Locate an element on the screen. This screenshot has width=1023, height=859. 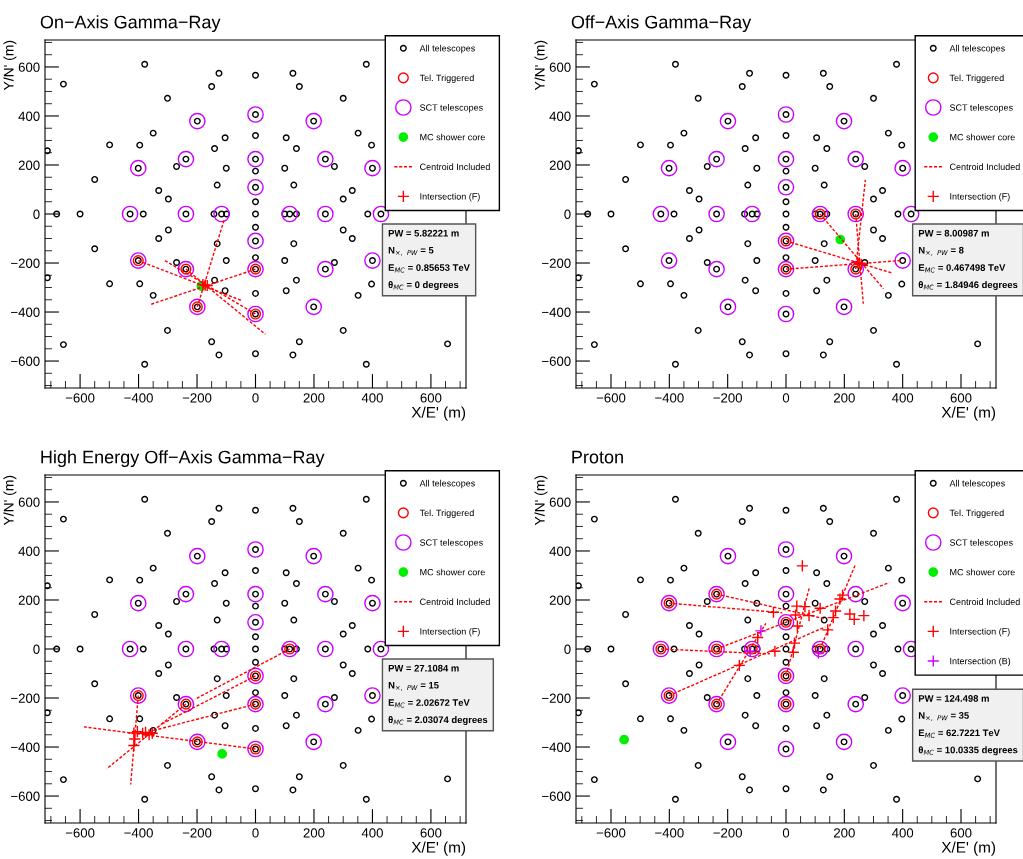
annotation: N$_{×, PW}$ = 5 is located at coordinates (411, 251).